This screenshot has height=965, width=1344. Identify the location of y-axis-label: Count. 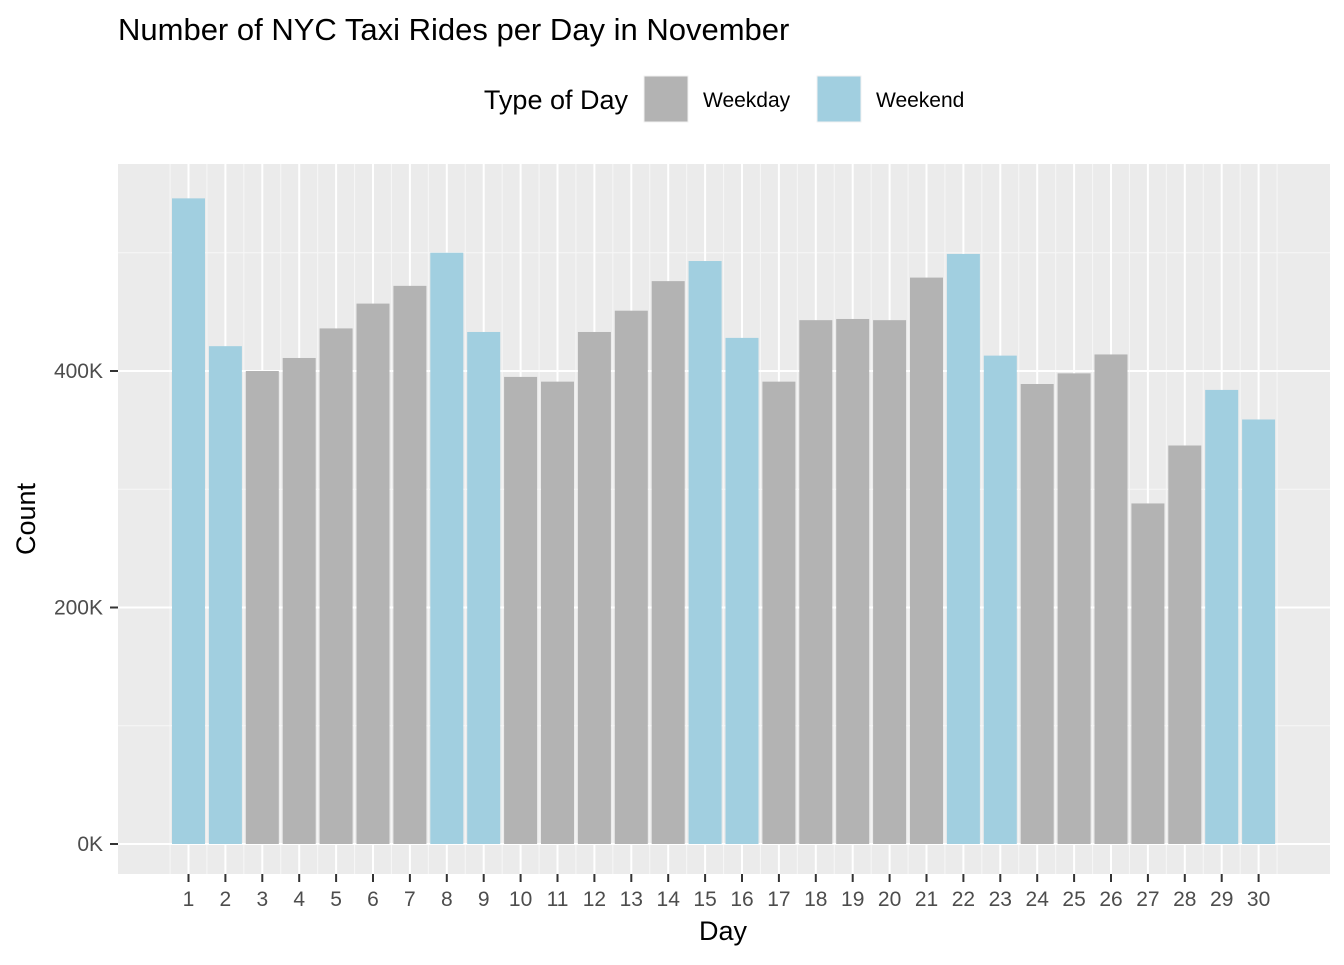
(26, 518).